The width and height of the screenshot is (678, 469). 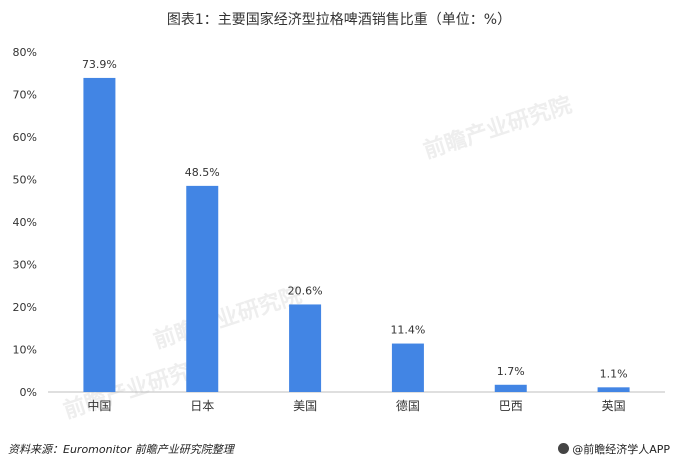 I want to click on y-tick-label: 60%, so click(x=25, y=137).